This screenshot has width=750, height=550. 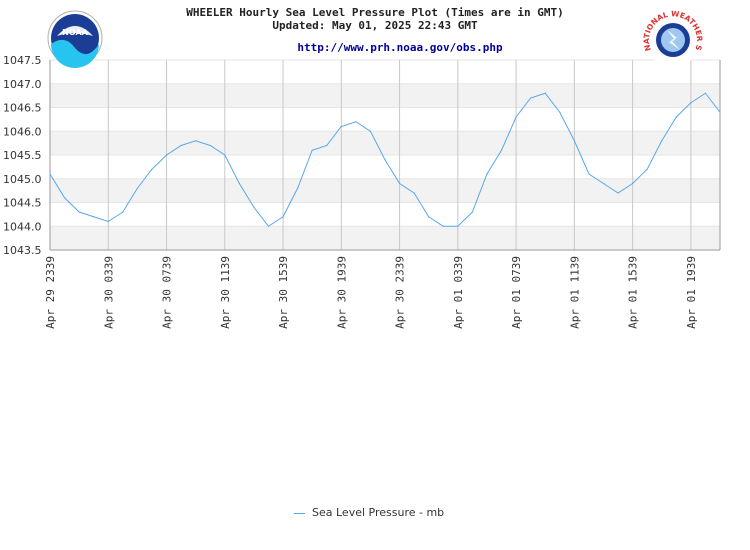 What do you see at coordinates (22, 203) in the screenshot?
I see `y-tick-label: 1044.5` at bounding box center [22, 203].